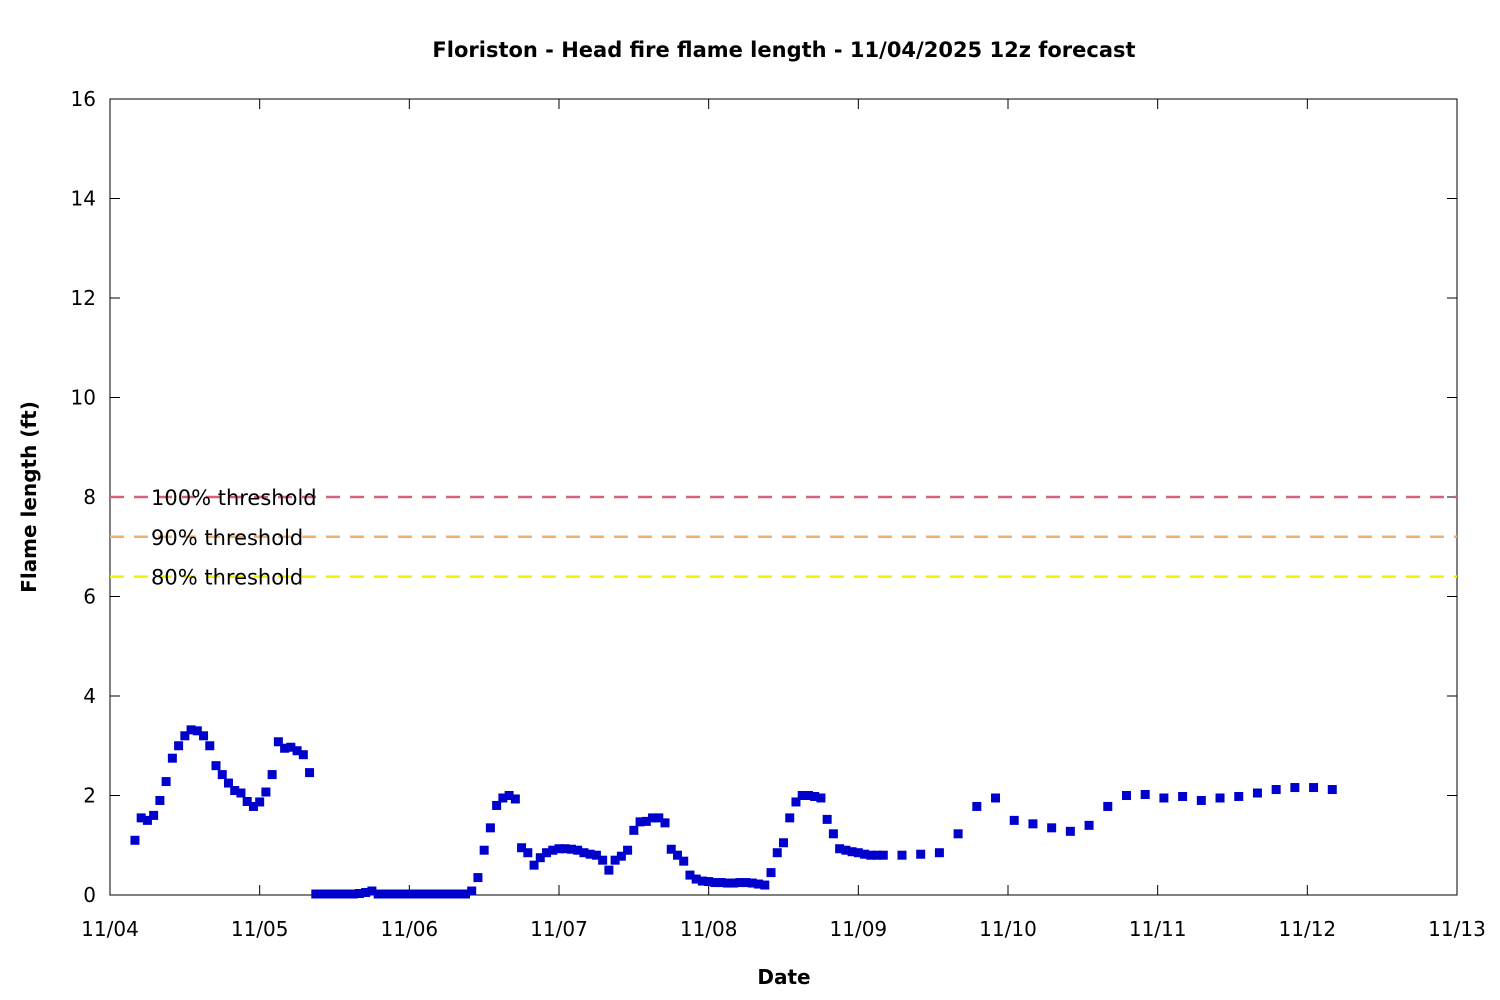 The image size is (1500, 1000). Describe the element at coordinates (260, 929) in the screenshot. I see `x-tick-label: 11/05` at that location.